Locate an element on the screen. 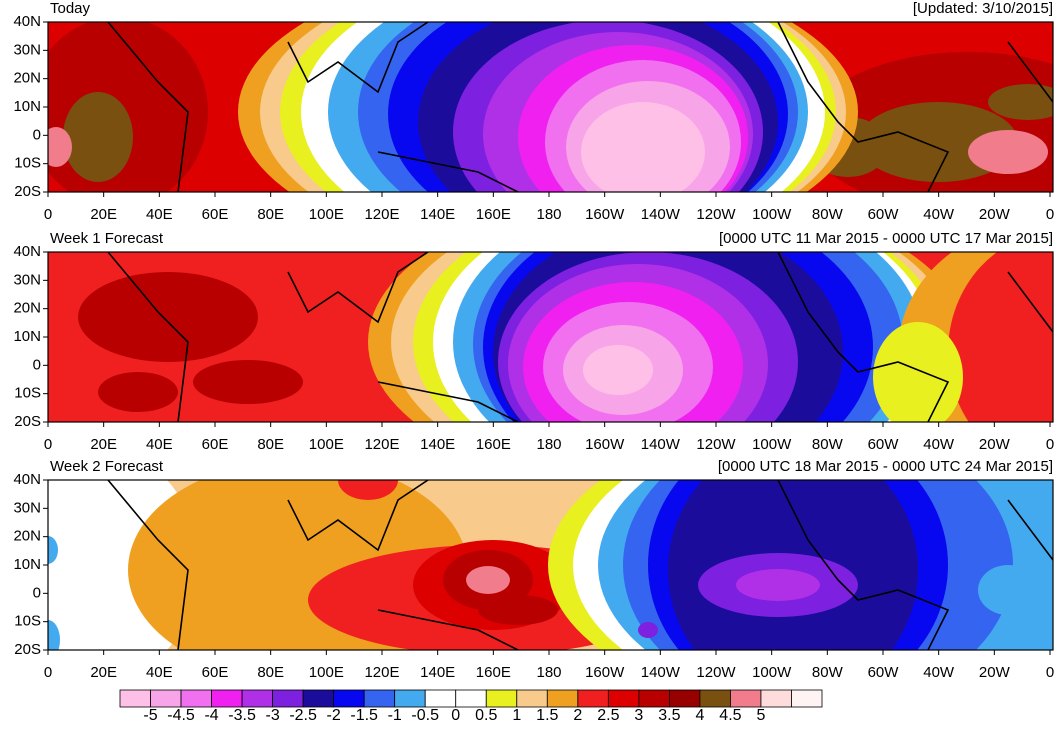 The width and height of the screenshot is (1061, 730). colorbar-label: -1.5 is located at coordinates (364, 715).